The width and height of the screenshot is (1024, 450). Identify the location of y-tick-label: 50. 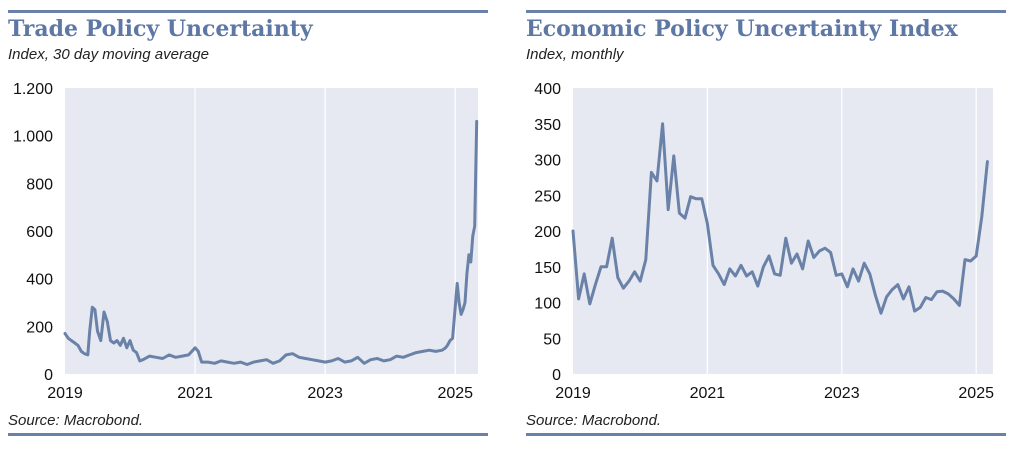
(552, 339).